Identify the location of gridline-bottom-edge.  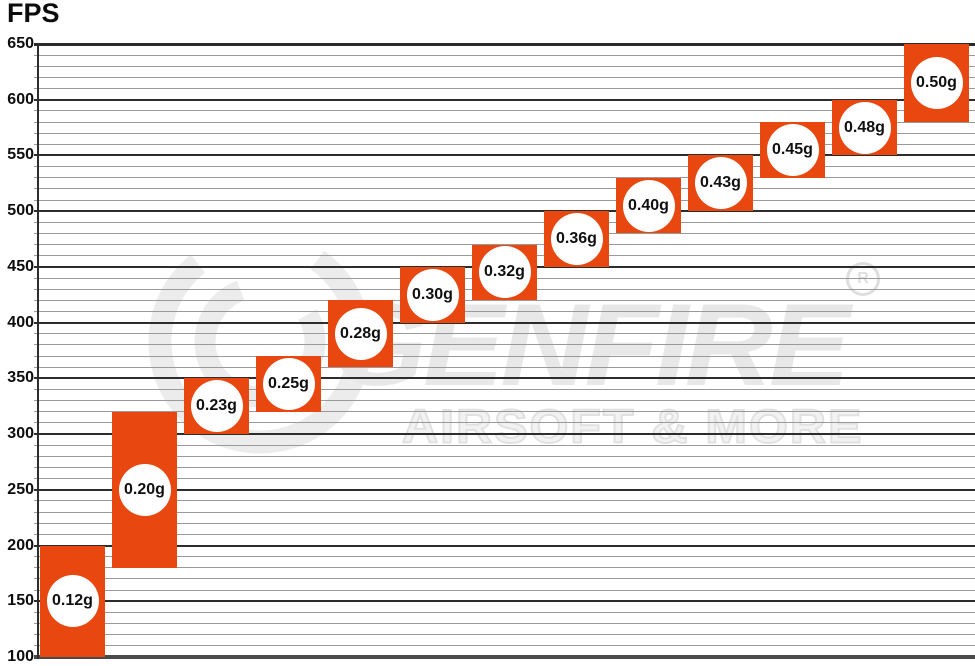
(504, 657).